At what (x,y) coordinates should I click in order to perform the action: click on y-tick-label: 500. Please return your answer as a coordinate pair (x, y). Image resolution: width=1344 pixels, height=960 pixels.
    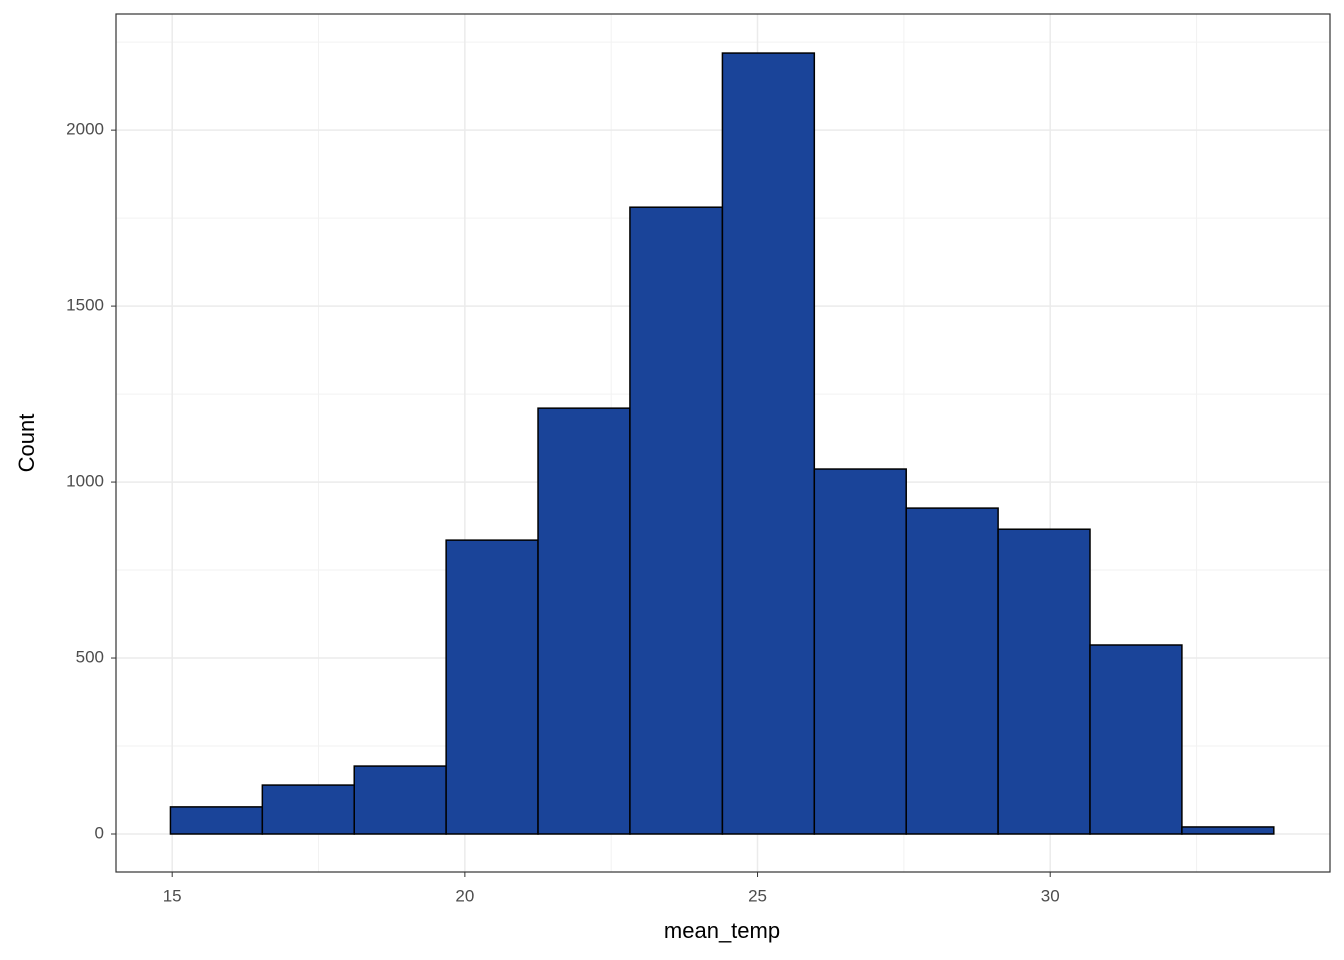
    Looking at the image, I should click on (90, 657).